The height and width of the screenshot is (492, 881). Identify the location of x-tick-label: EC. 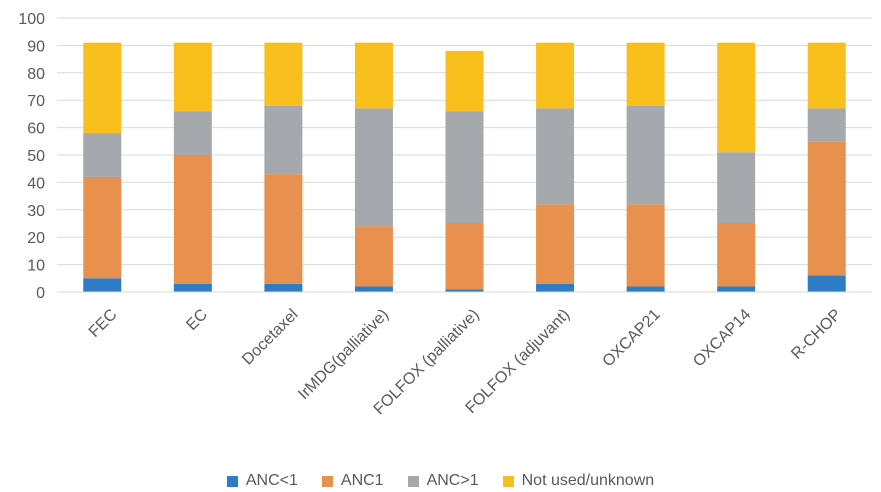
(197, 320).